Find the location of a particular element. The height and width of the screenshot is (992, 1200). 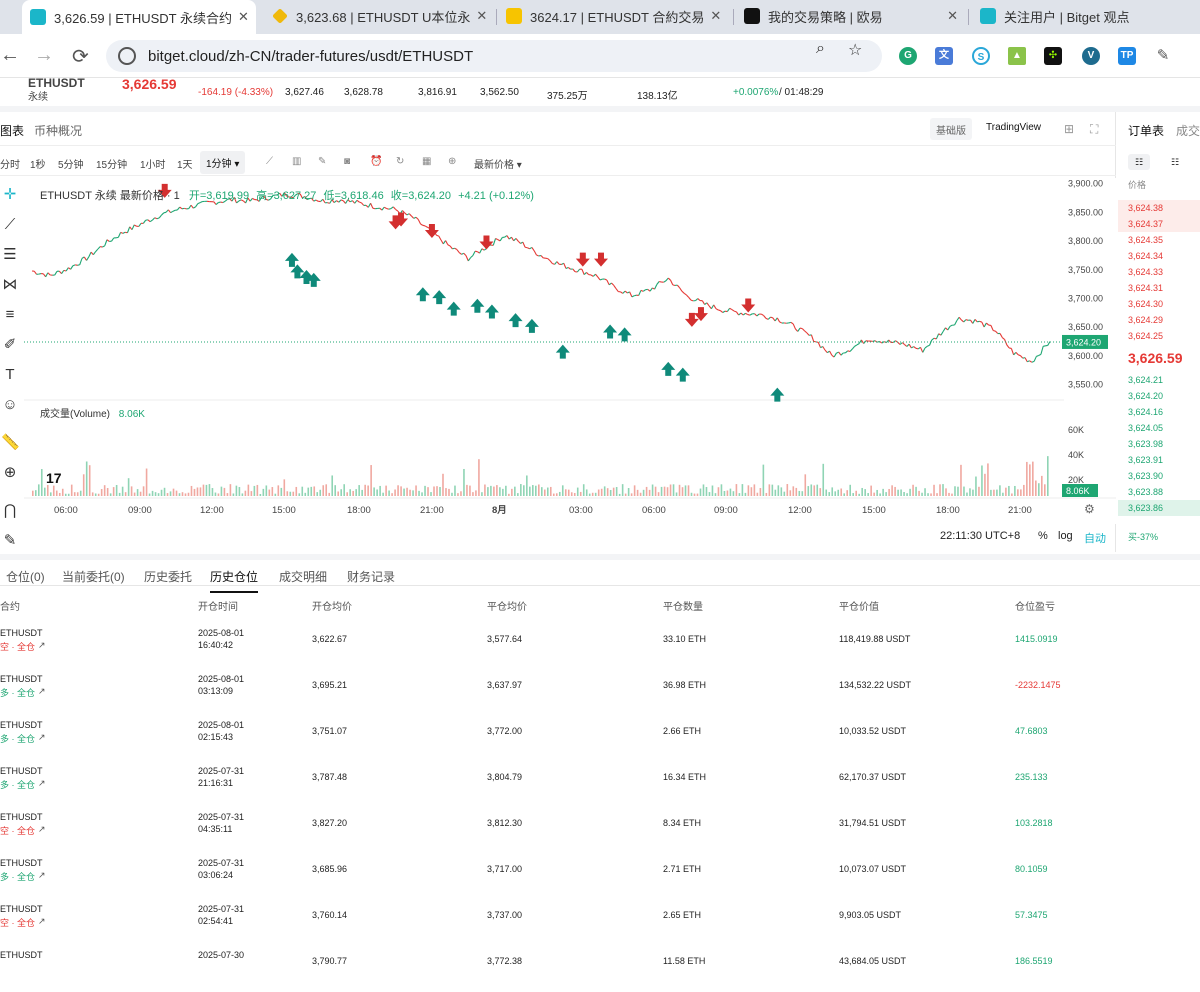

tab-overview: 币种概况 is located at coordinates (58, 130).